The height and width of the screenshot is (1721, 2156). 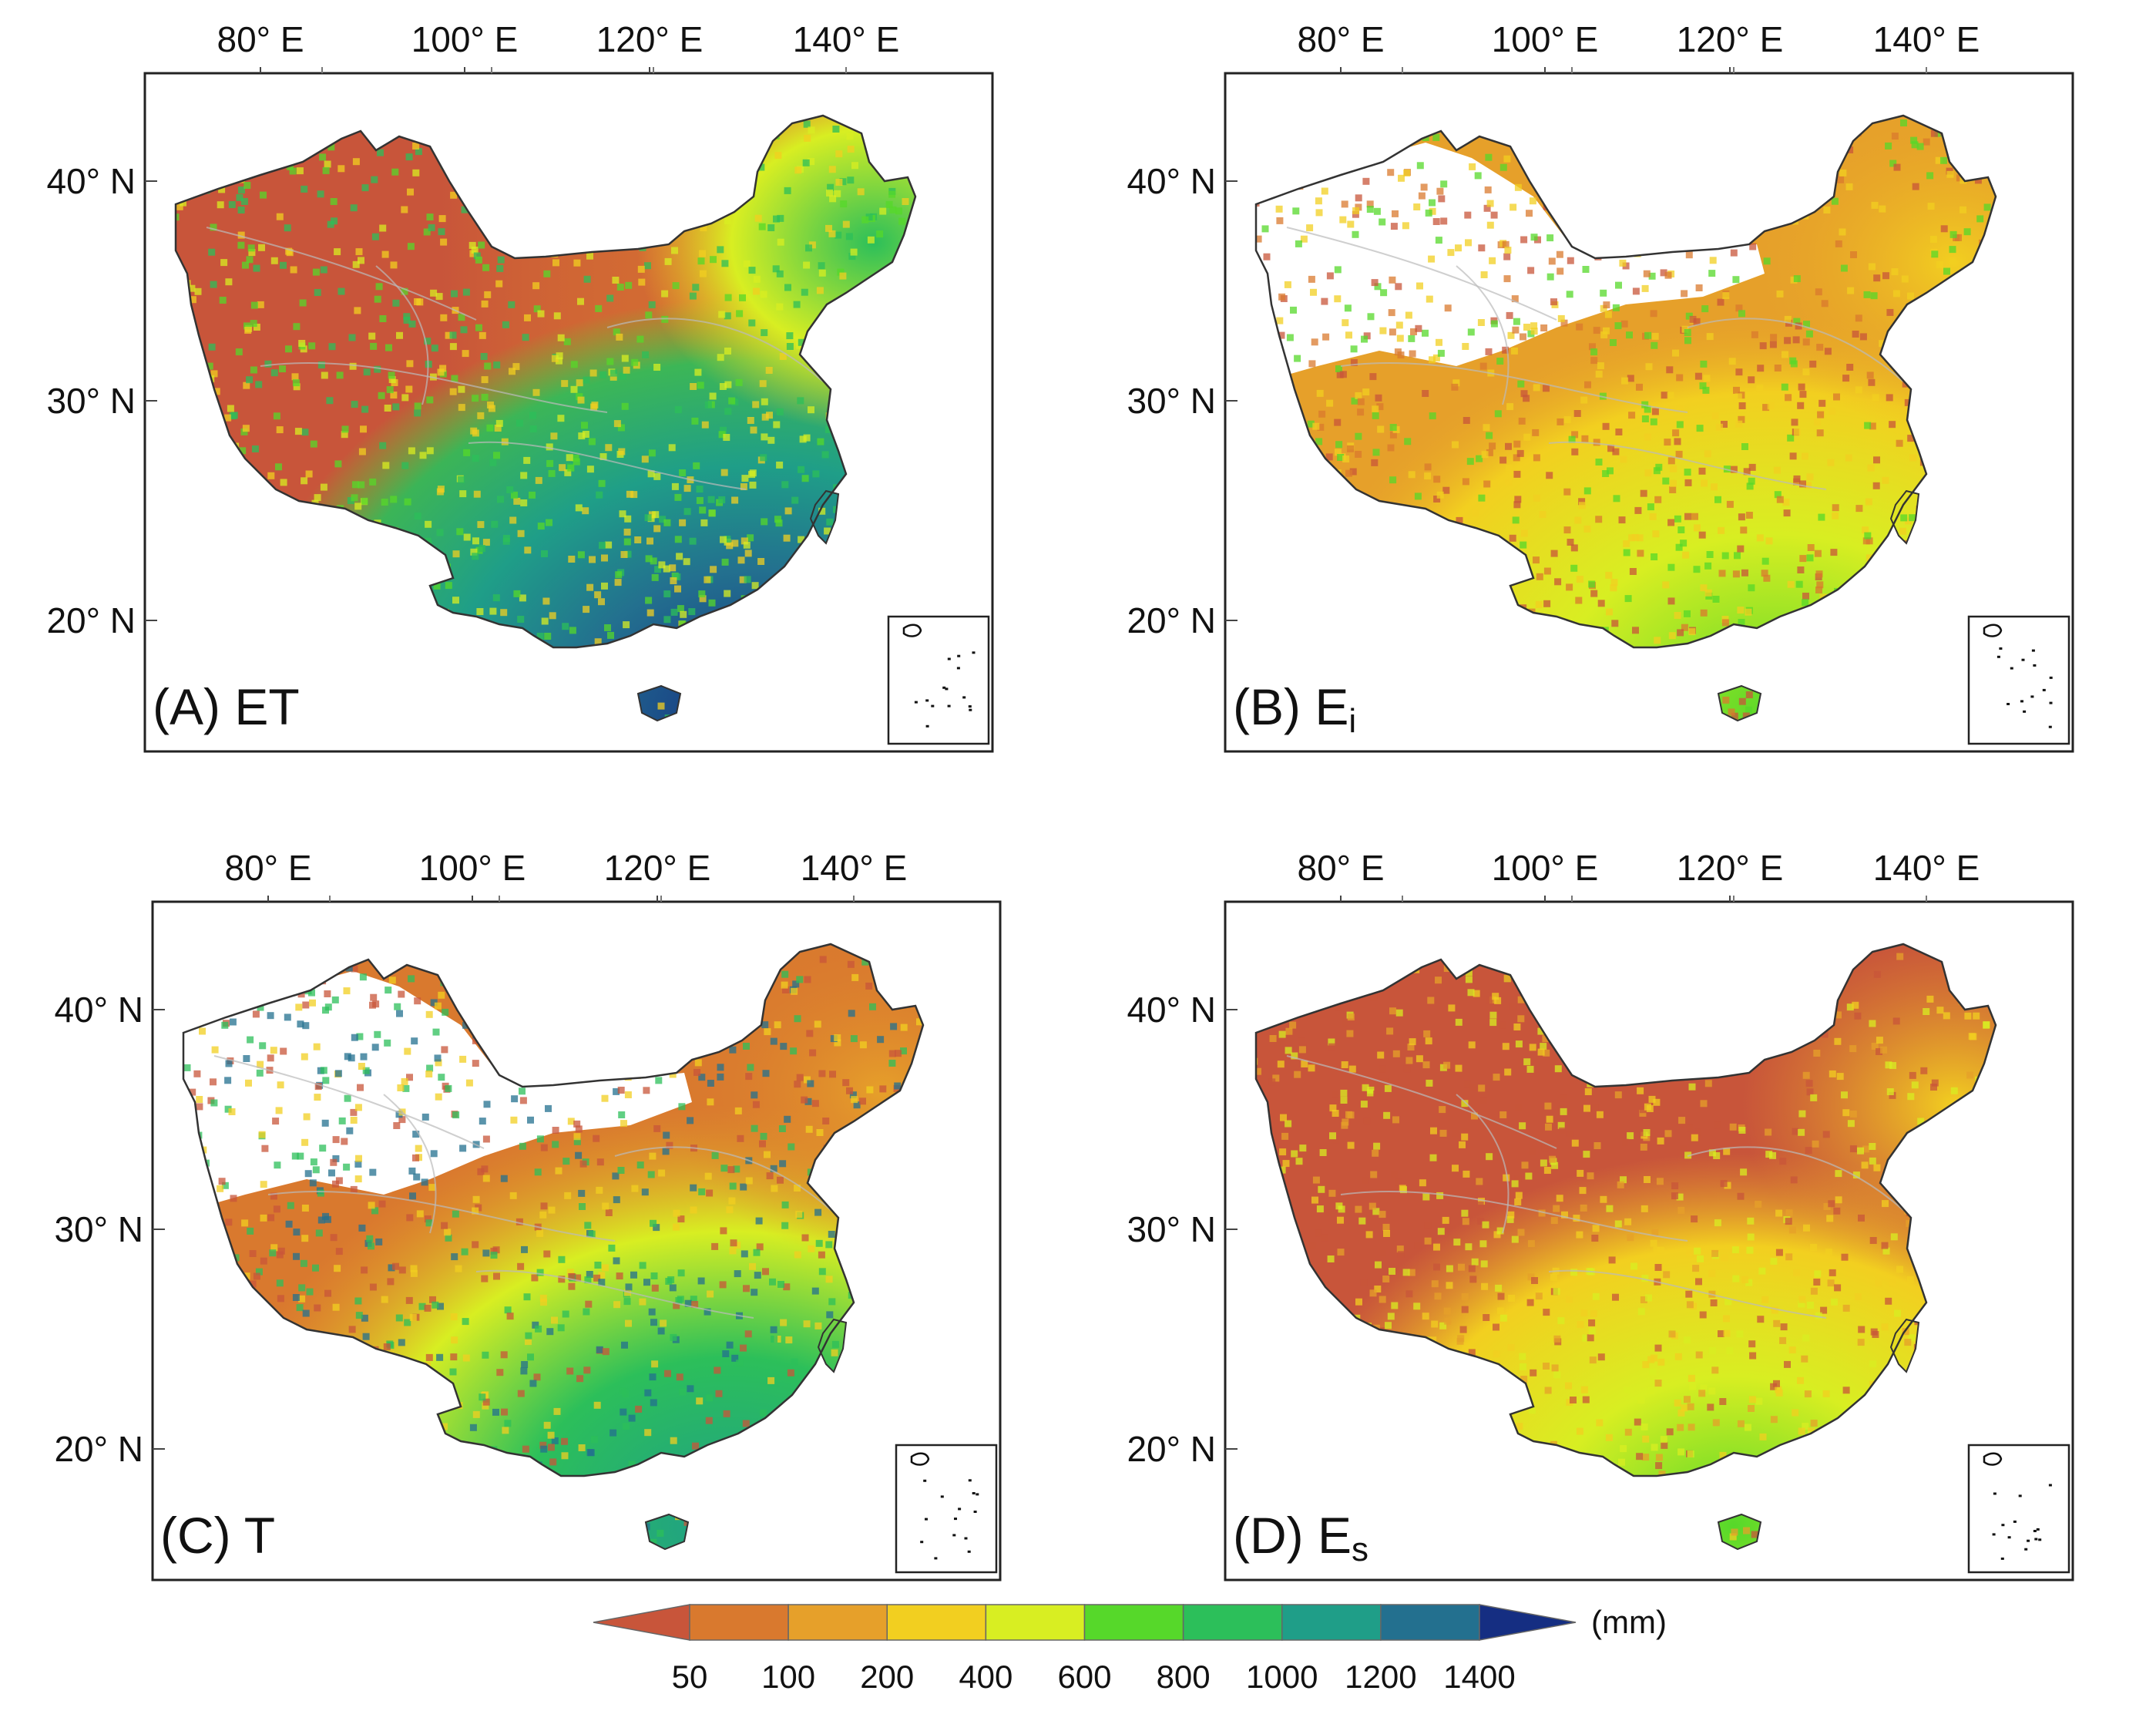 I want to click on panel-variable-subscript: s, so click(x=1360, y=1549).